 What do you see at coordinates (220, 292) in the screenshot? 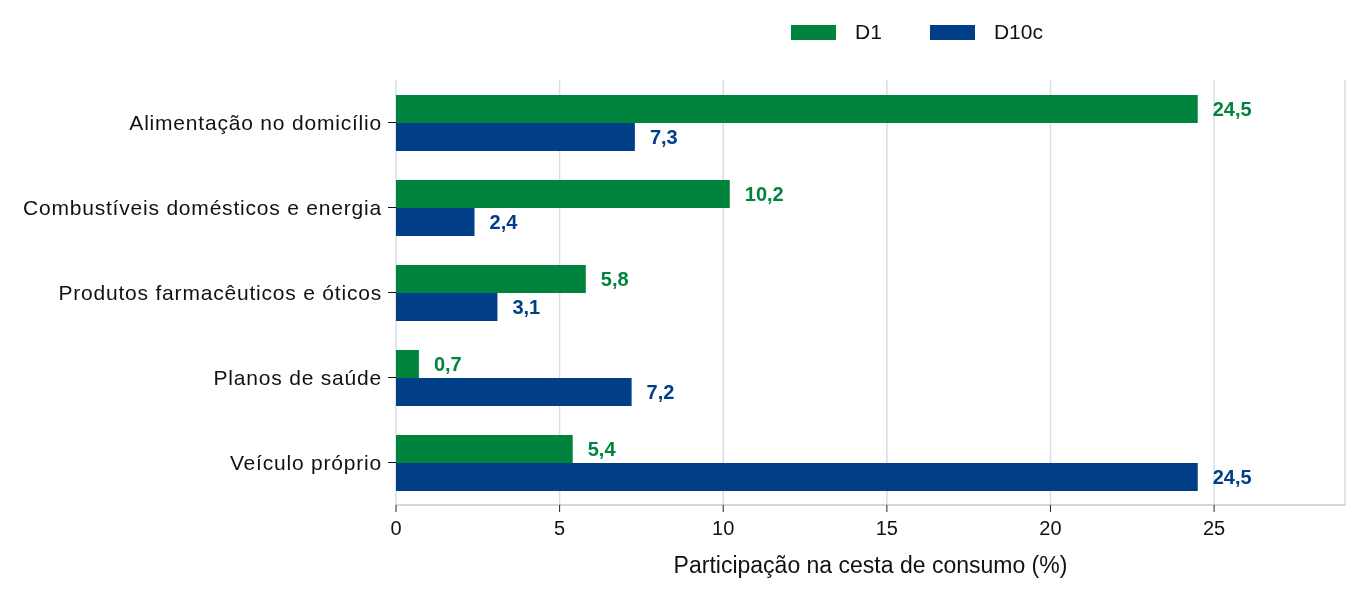
I see `y-tick-label: Produtos farmacêuticos e óticos` at bounding box center [220, 292].